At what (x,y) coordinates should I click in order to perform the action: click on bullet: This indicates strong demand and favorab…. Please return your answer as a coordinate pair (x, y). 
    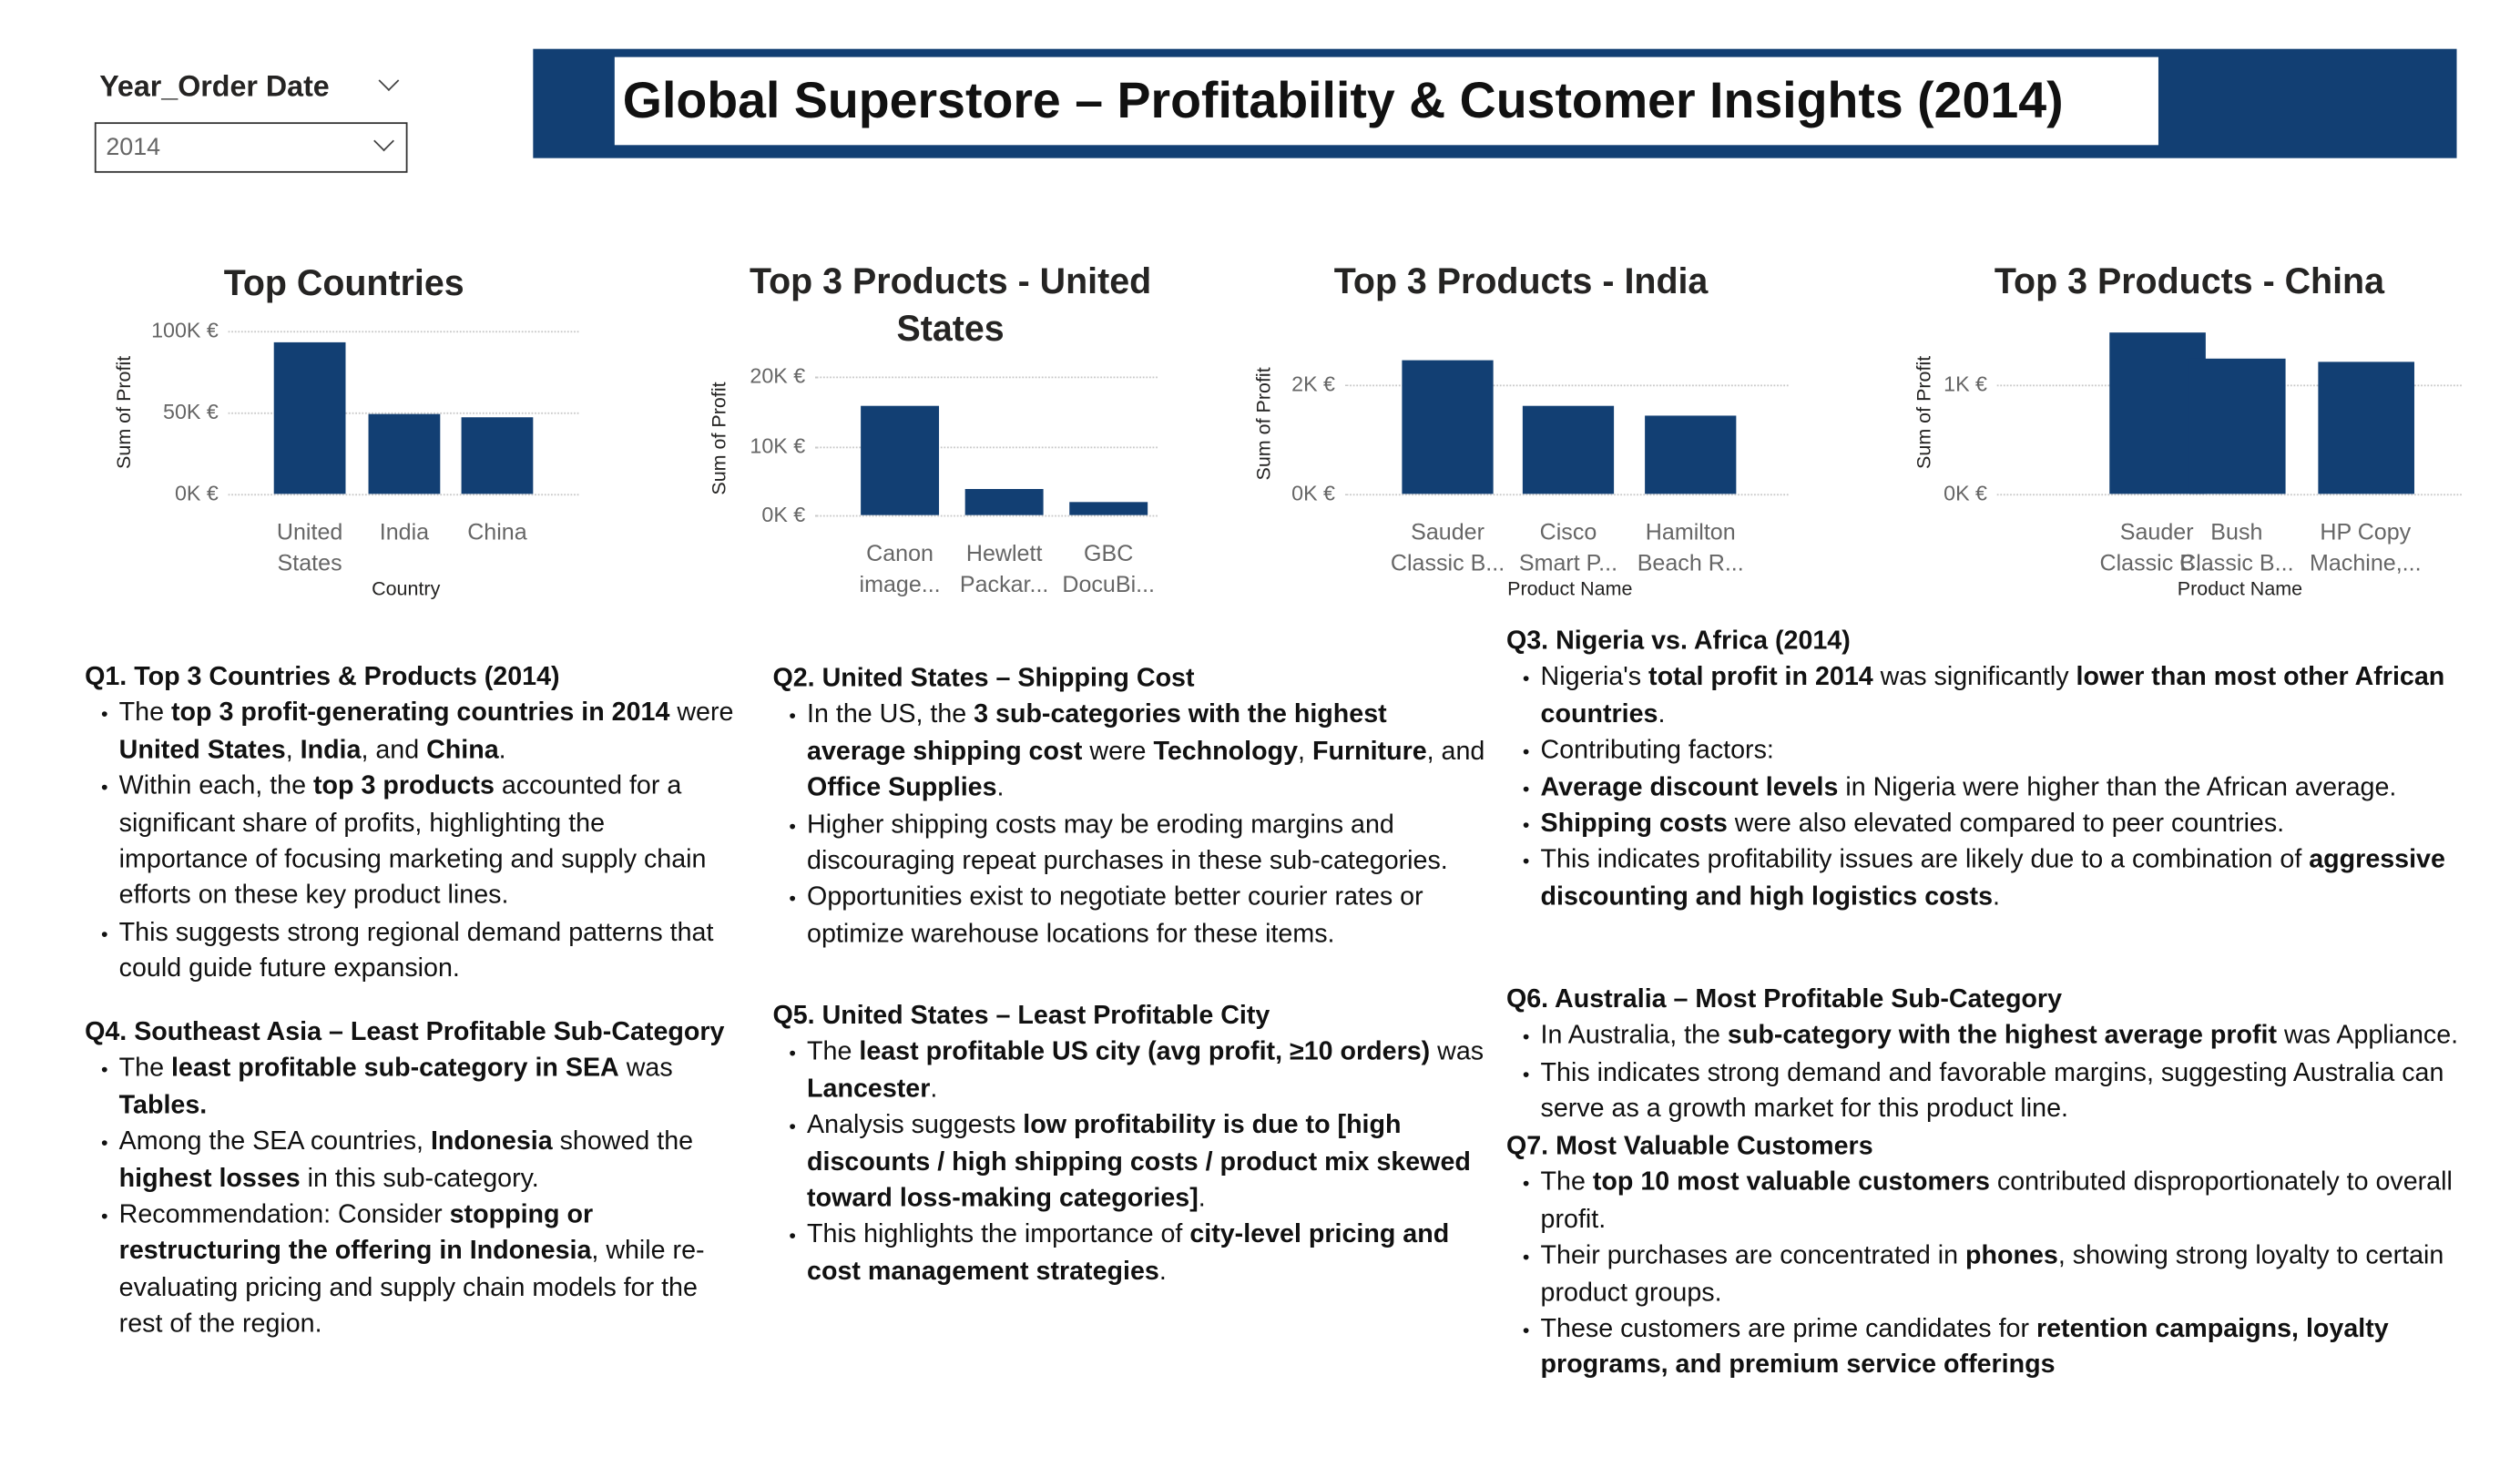
    Looking at the image, I should click on (2003, 1093).